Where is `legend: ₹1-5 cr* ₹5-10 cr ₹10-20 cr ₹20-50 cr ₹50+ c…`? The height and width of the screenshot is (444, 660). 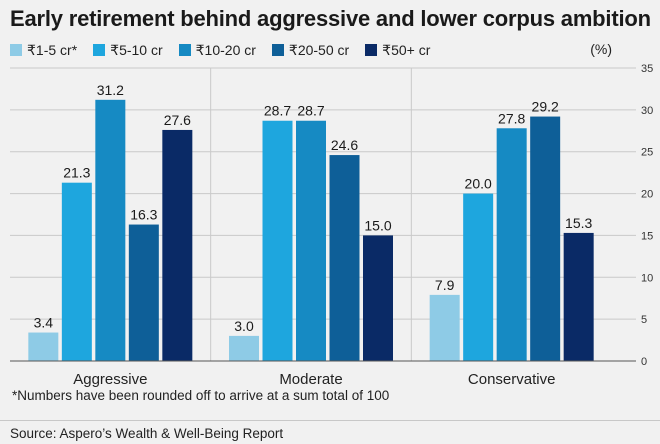 legend: ₹1-5 cr* ₹5-10 cr ₹10-20 cr ₹20-50 cr ₹50+ c… is located at coordinates (228, 50).